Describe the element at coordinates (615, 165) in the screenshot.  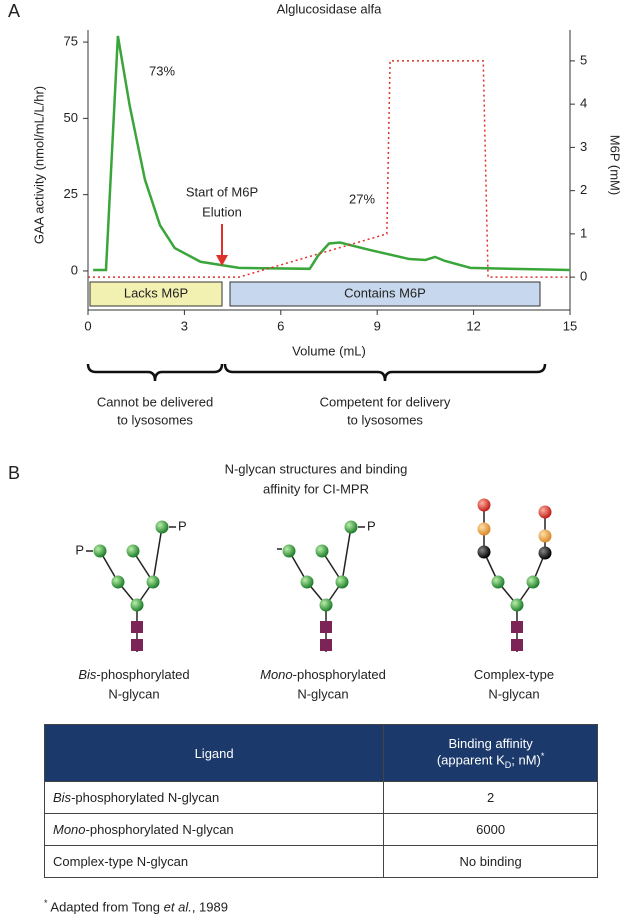
I see `y2-axis-title: M6P (mM)` at that location.